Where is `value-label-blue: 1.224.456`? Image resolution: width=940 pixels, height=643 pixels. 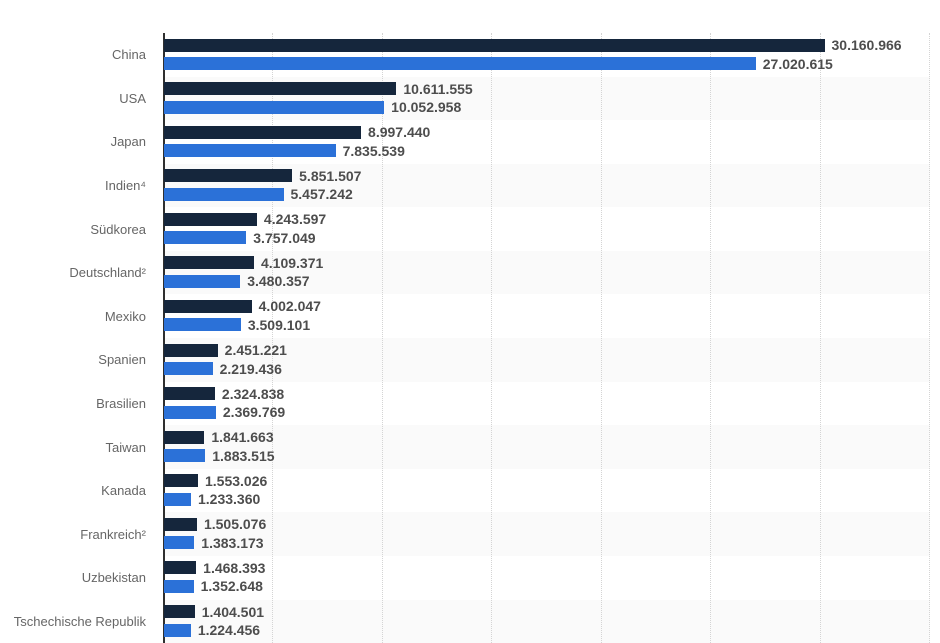 value-label-blue: 1.224.456 is located at coordinates (229, 630).